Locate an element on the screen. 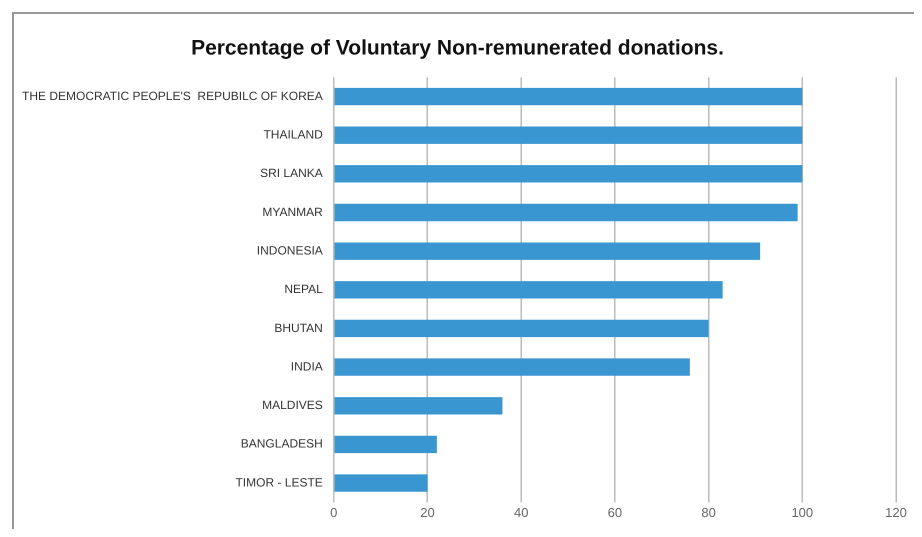  y-tick-label: MALDIVES is located at coordinates (292, 405).